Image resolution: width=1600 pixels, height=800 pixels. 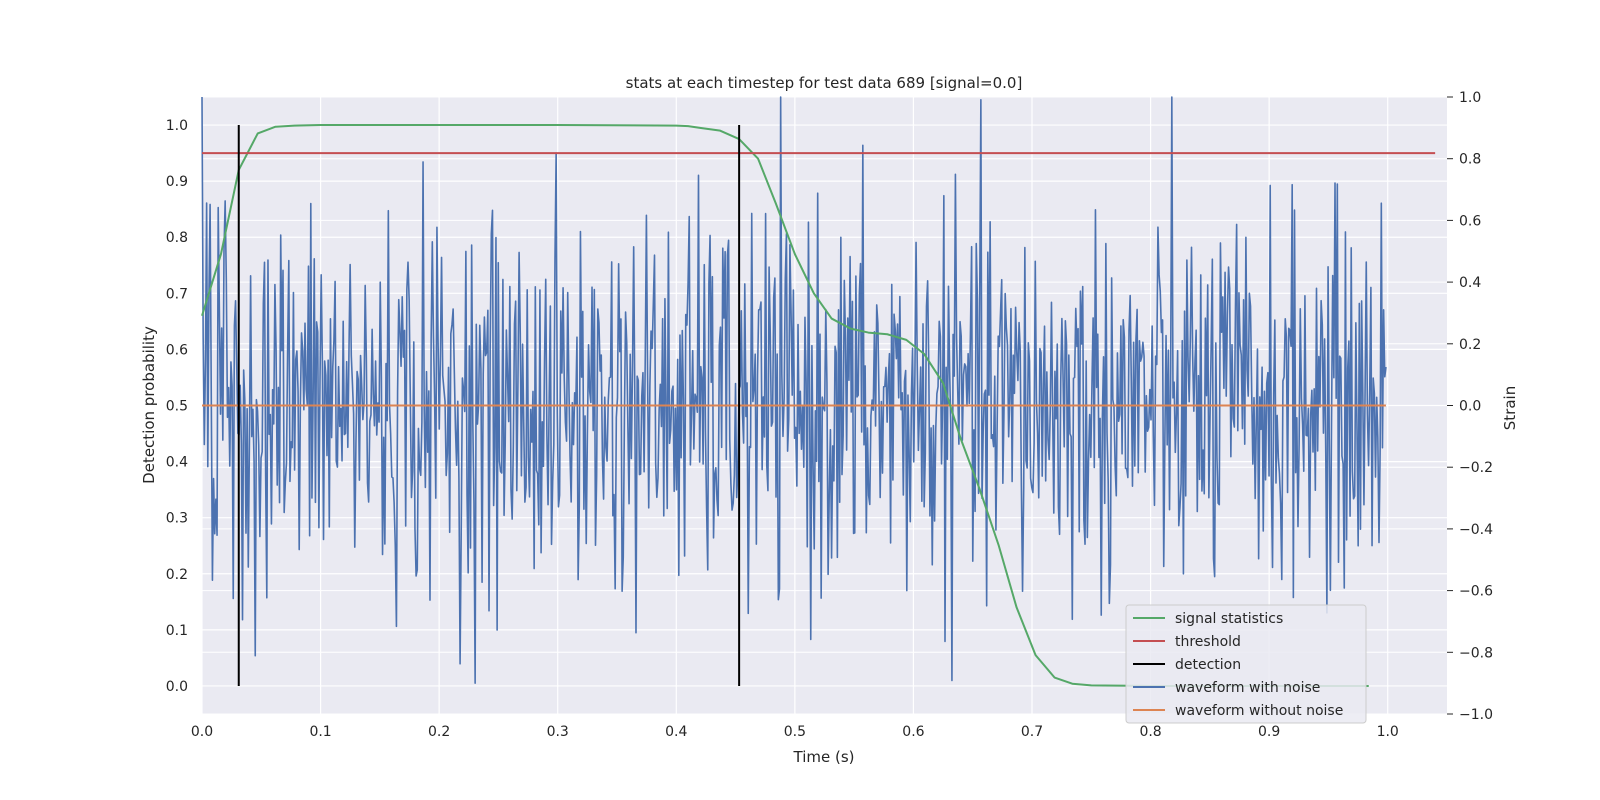 What do you see at coordinates (1388, 732) in the screenshot?
I see `x-tick-label: 1.0` at bounding box center [1388, 732].